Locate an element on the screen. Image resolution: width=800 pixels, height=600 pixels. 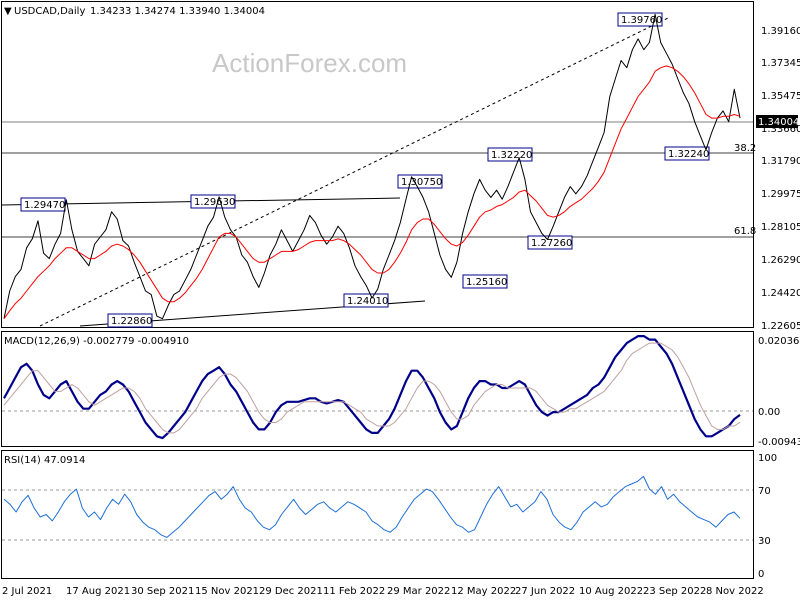
price-label: 1.29470 is located at coordinates (44, 205).